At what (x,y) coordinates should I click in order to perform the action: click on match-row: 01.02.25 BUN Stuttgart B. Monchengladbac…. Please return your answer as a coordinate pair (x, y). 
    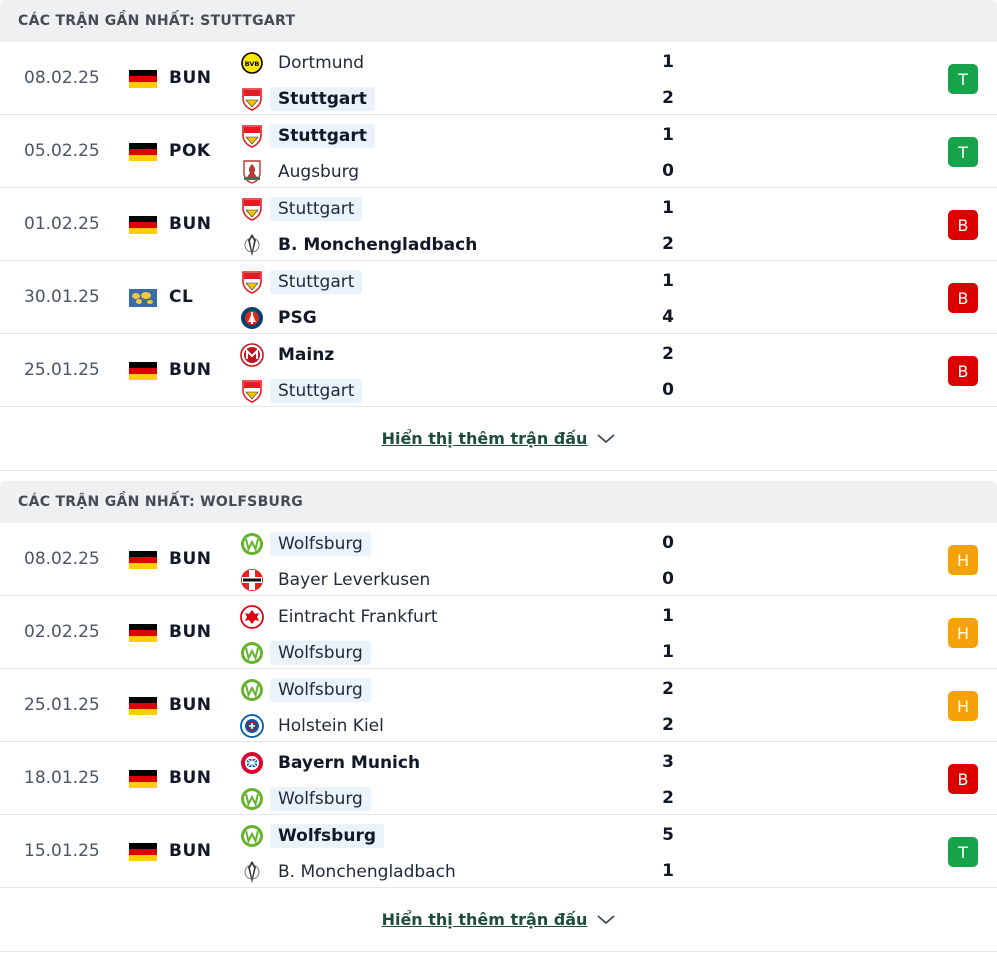
    Looking at the image, I should click on (498, 224).